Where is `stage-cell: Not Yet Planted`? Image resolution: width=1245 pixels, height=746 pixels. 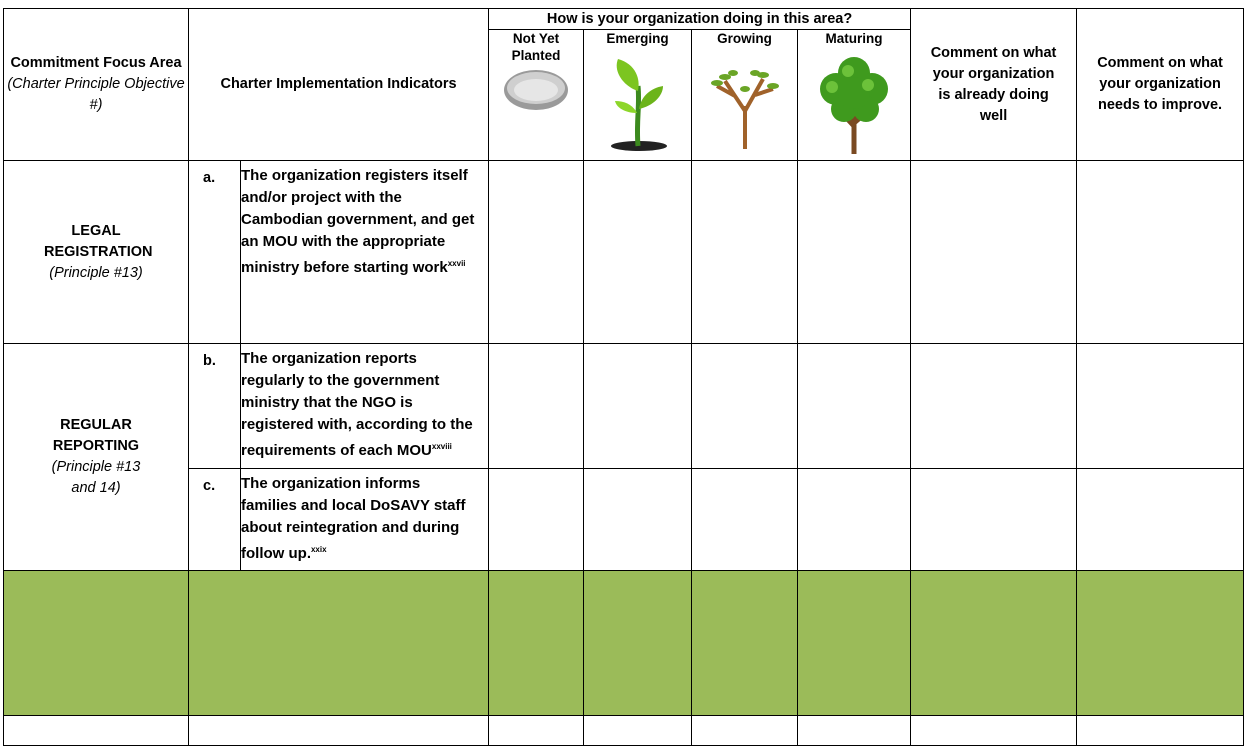
stage-cell: Not Yet Planted is located at coordinates (536, 95).